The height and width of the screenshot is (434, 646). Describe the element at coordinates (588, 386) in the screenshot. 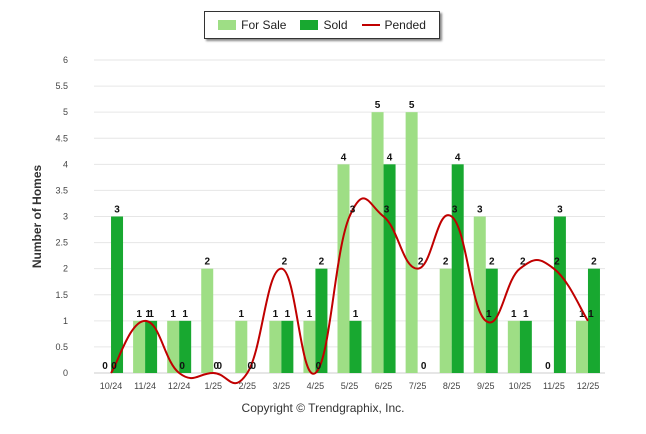

I see `x-tick-label: 12/25` at that location.